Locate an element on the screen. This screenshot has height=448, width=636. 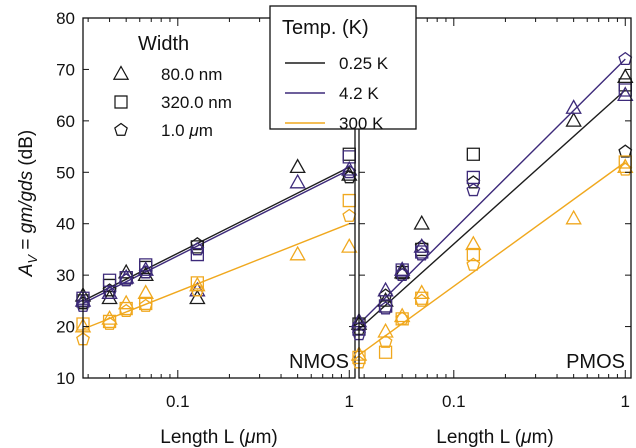
width-legend-label-1-0-m: 1.0 μm is located at coordinates (187, 130).